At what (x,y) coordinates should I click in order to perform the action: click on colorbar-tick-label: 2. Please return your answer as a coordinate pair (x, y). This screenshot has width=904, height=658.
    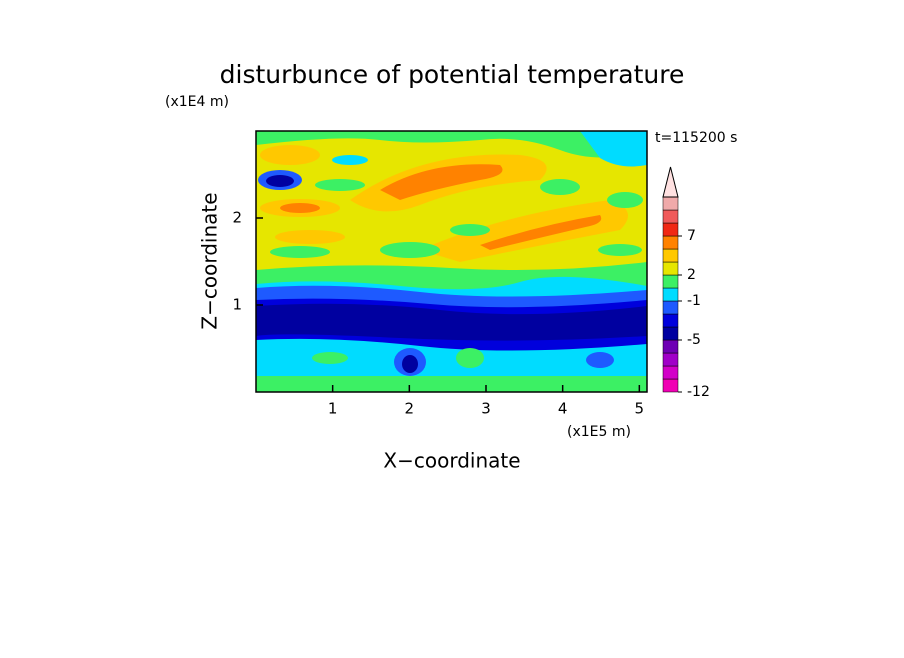
    Looking at the image, I should click on (691, 275).